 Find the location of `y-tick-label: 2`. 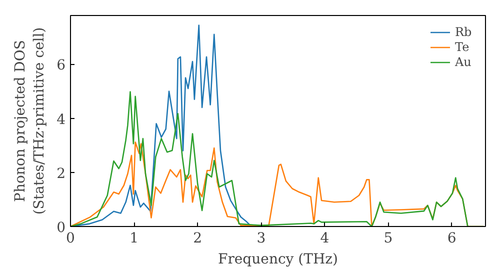

y-tick-label: 2 is located at coordinates (61, 174).